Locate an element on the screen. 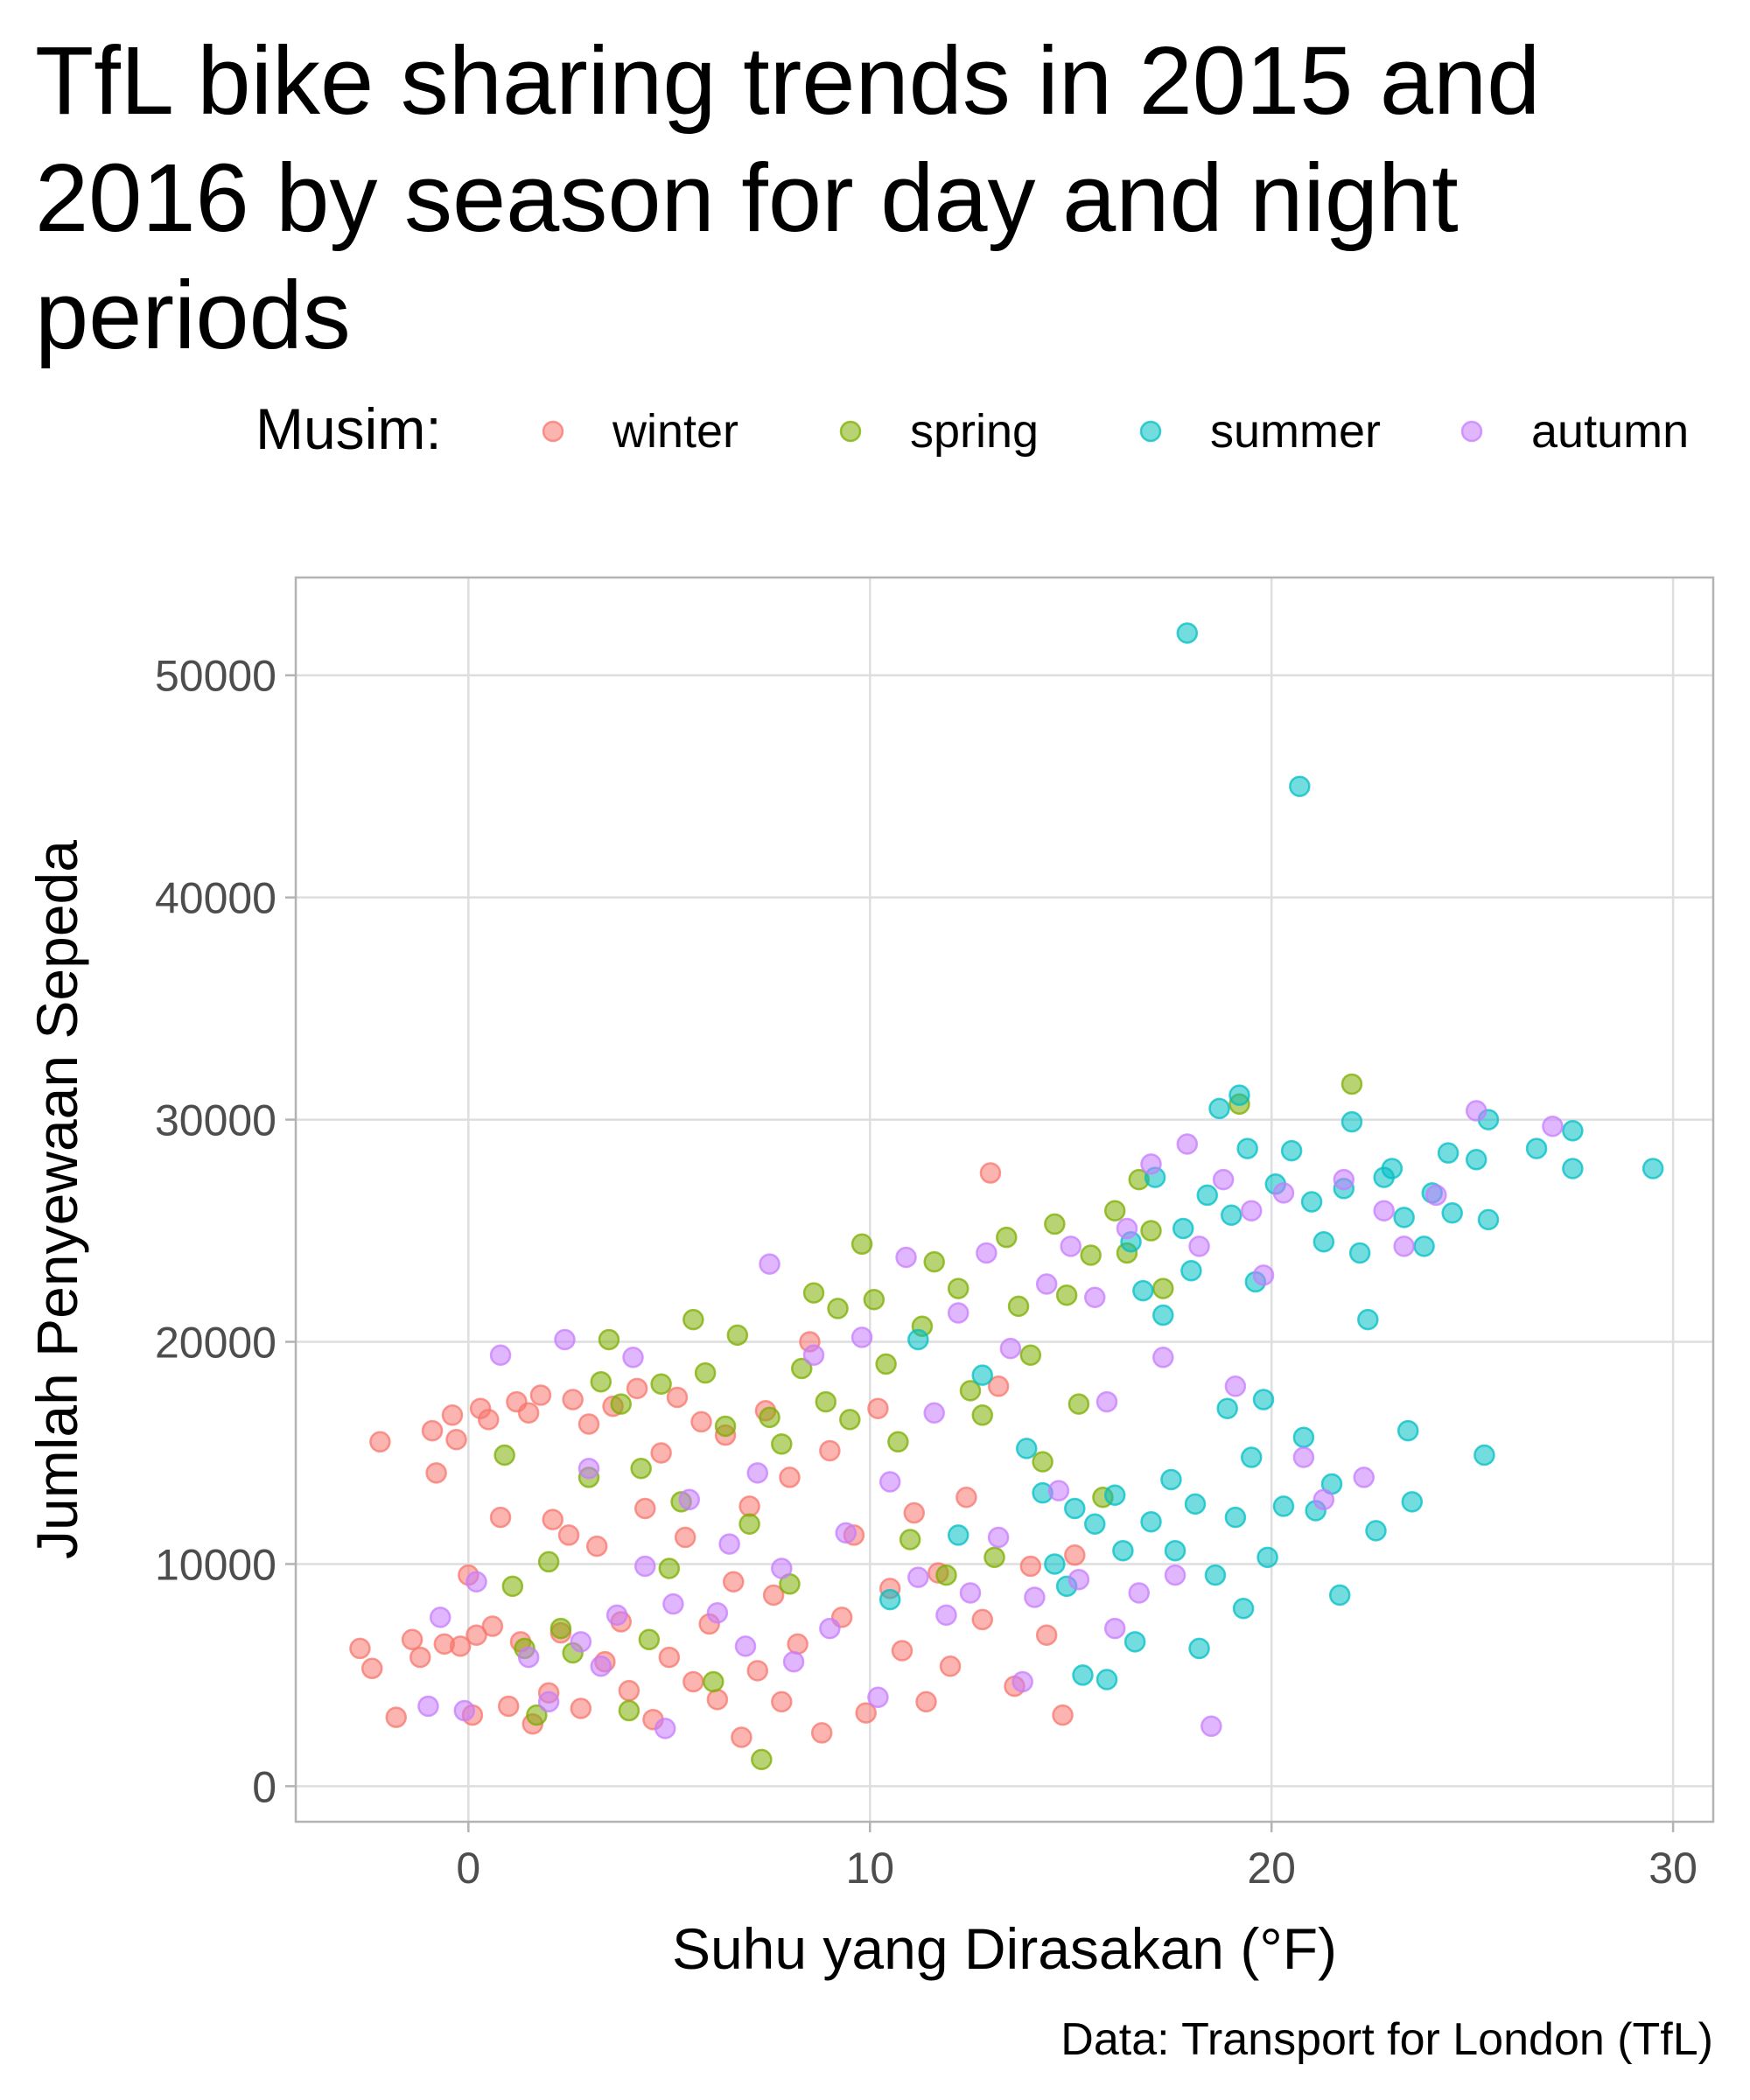 The width and height of the screenshot is (1750, 2100). legend-item-summer: summer is located at coordinates (1260, 431).